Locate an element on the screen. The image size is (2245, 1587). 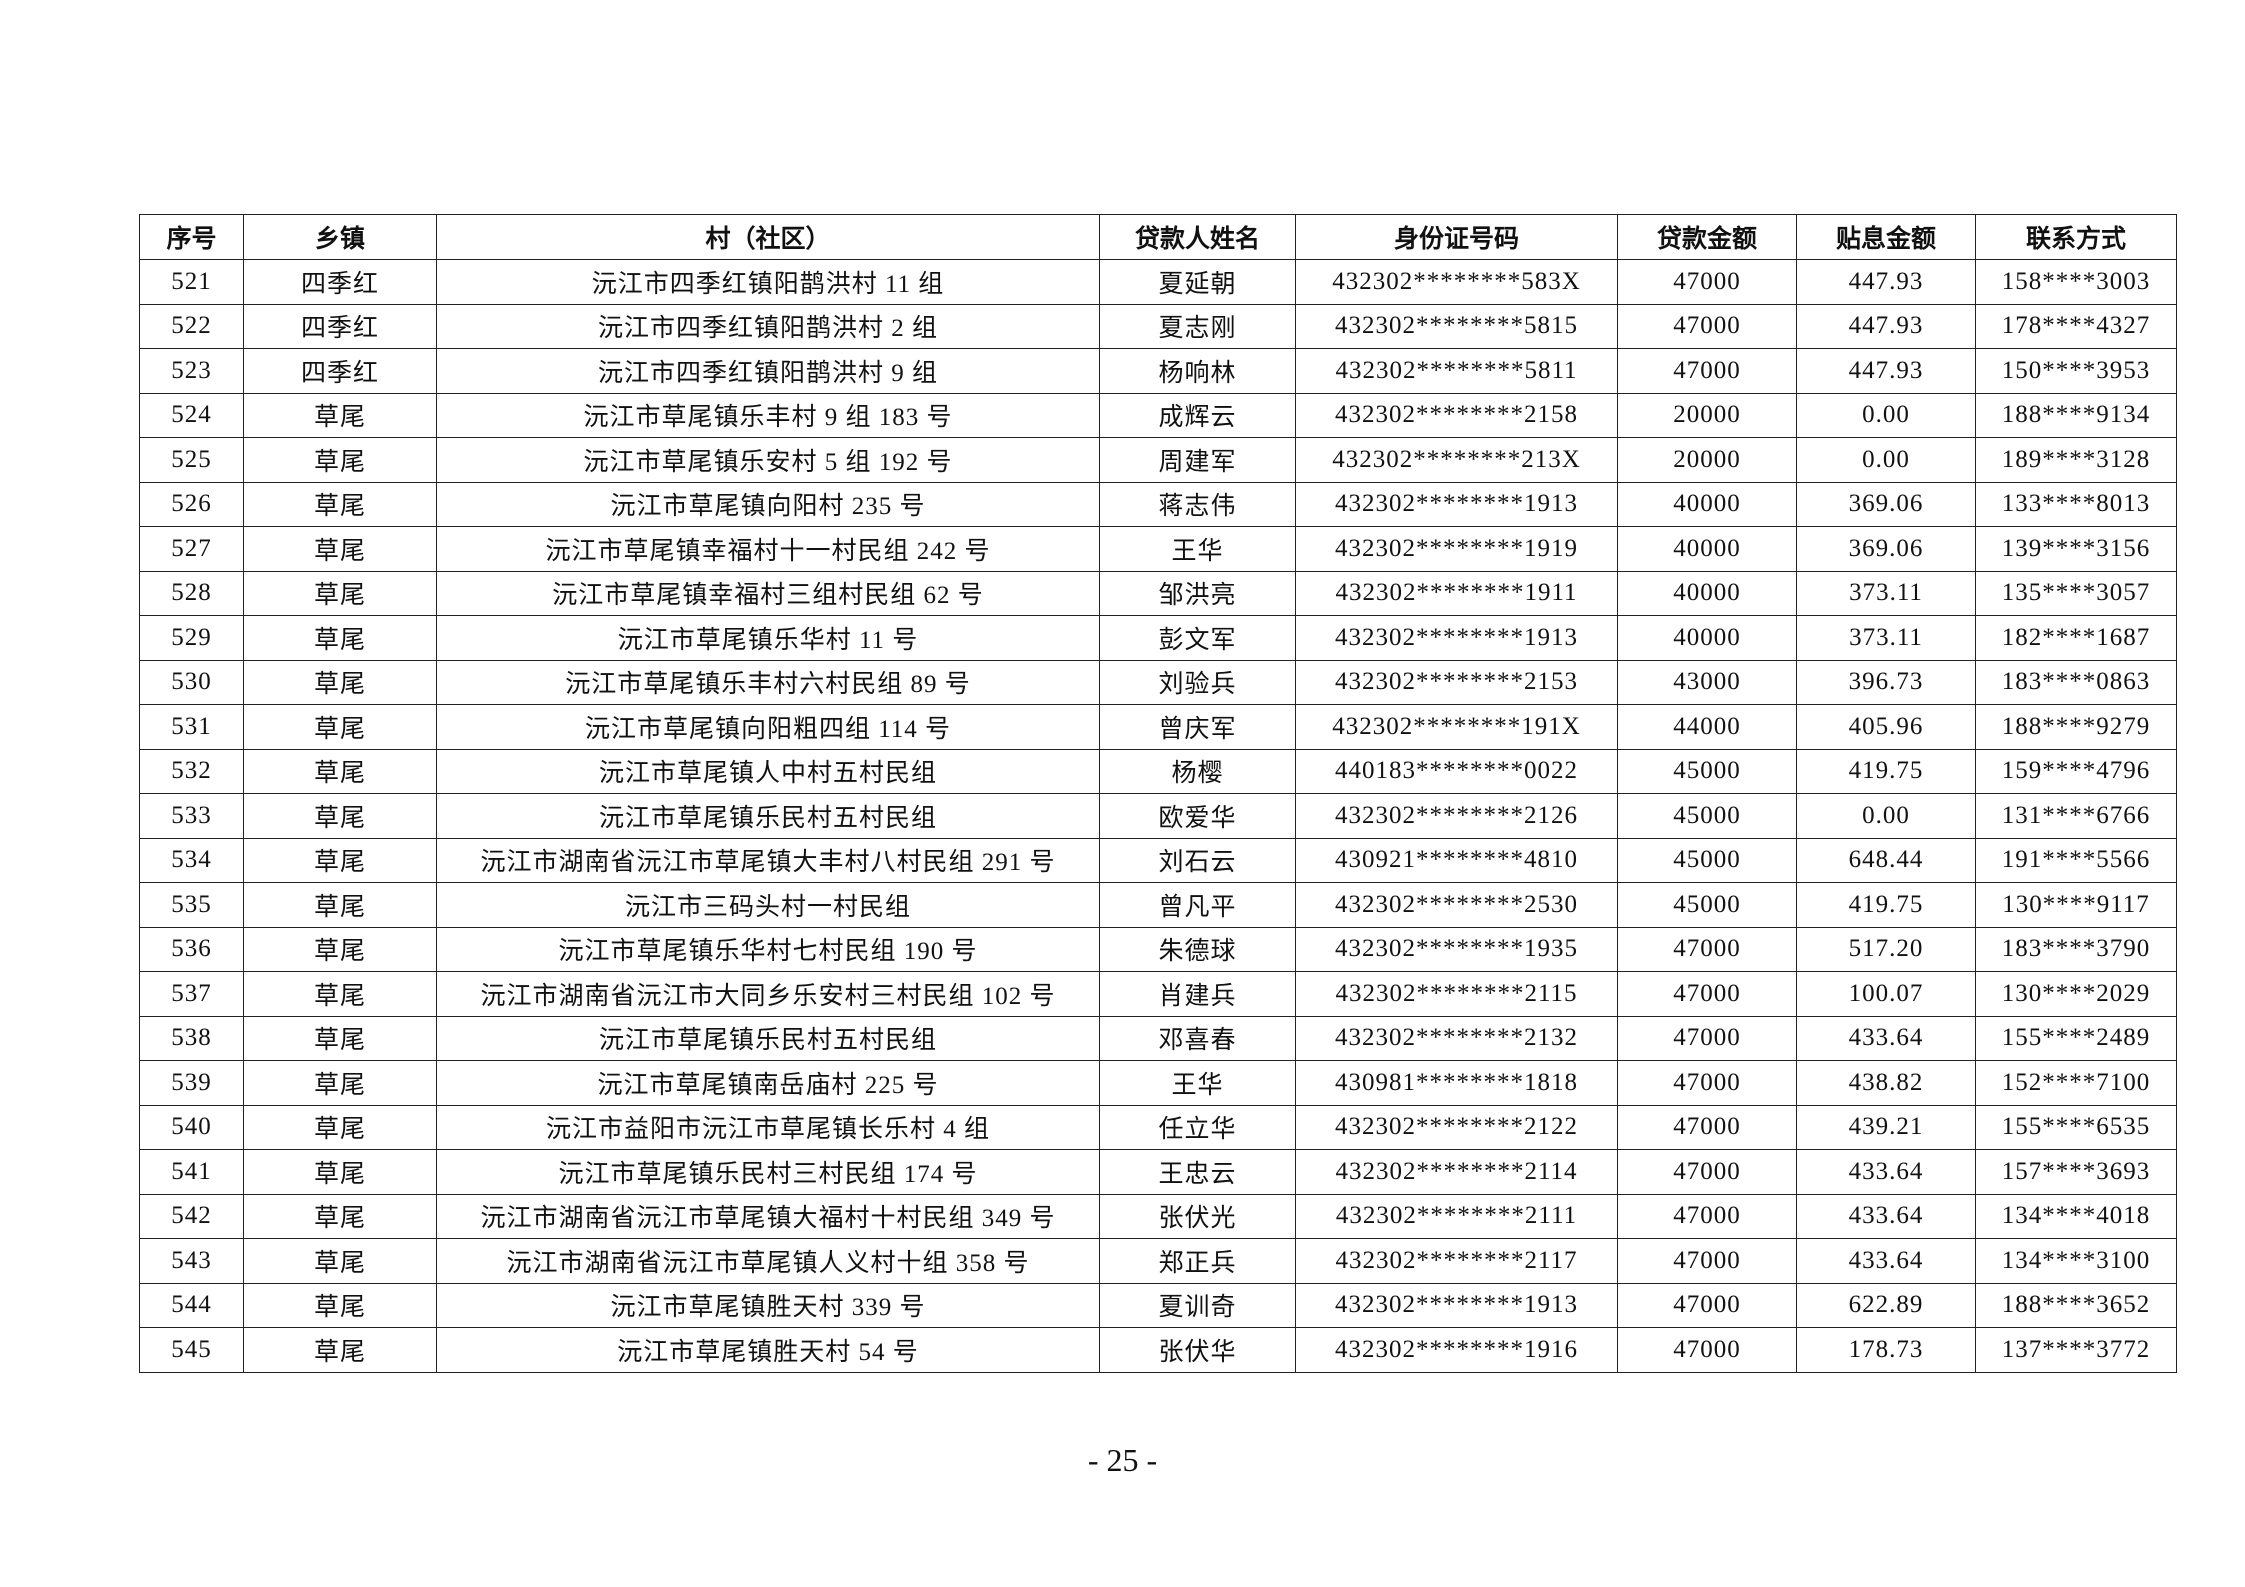
cell-seq: 543 is located at coordinates (191, 1261).